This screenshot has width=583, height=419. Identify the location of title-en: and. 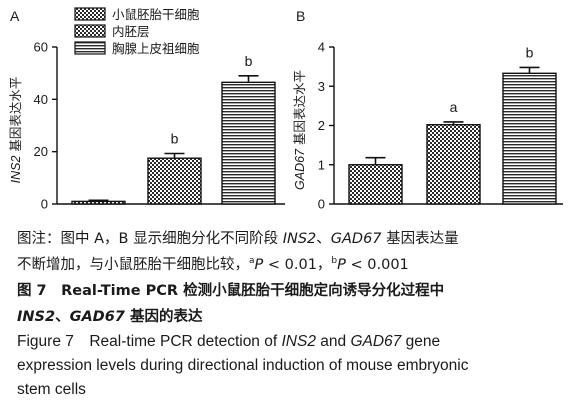
(333, 341).